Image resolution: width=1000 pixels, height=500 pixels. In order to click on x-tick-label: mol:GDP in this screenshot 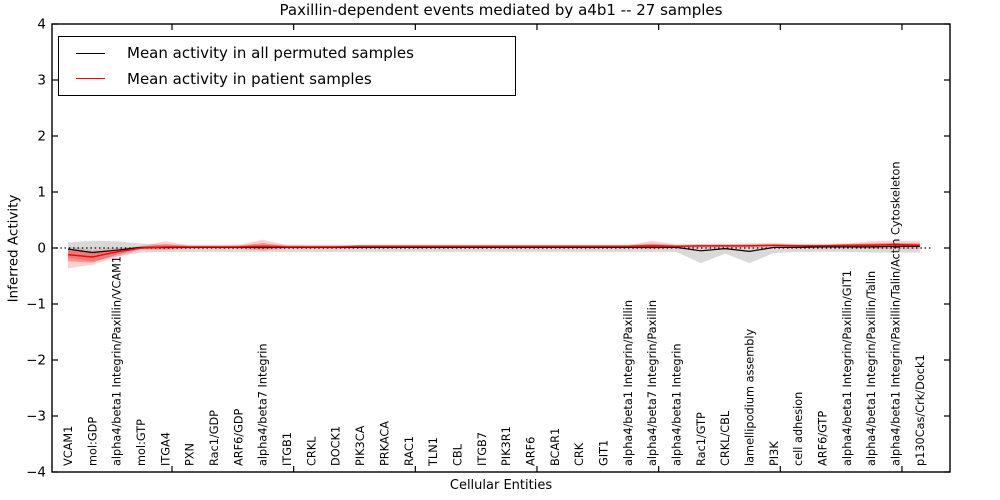, I will do `click(92, 441)`.